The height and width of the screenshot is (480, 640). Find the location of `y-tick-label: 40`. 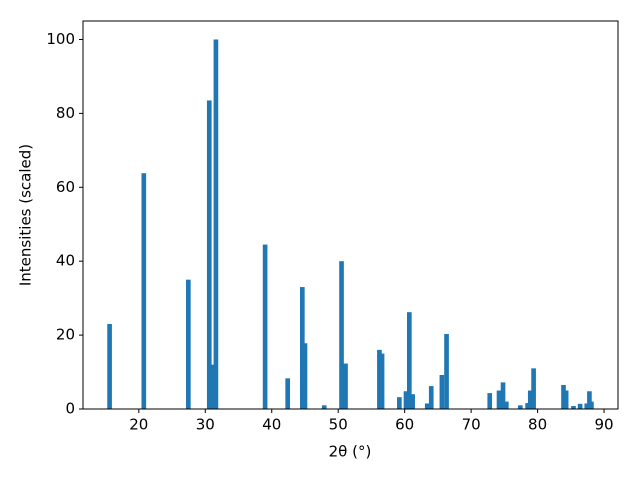

y-tick-label: 40 is located at coordinates (65, 261).